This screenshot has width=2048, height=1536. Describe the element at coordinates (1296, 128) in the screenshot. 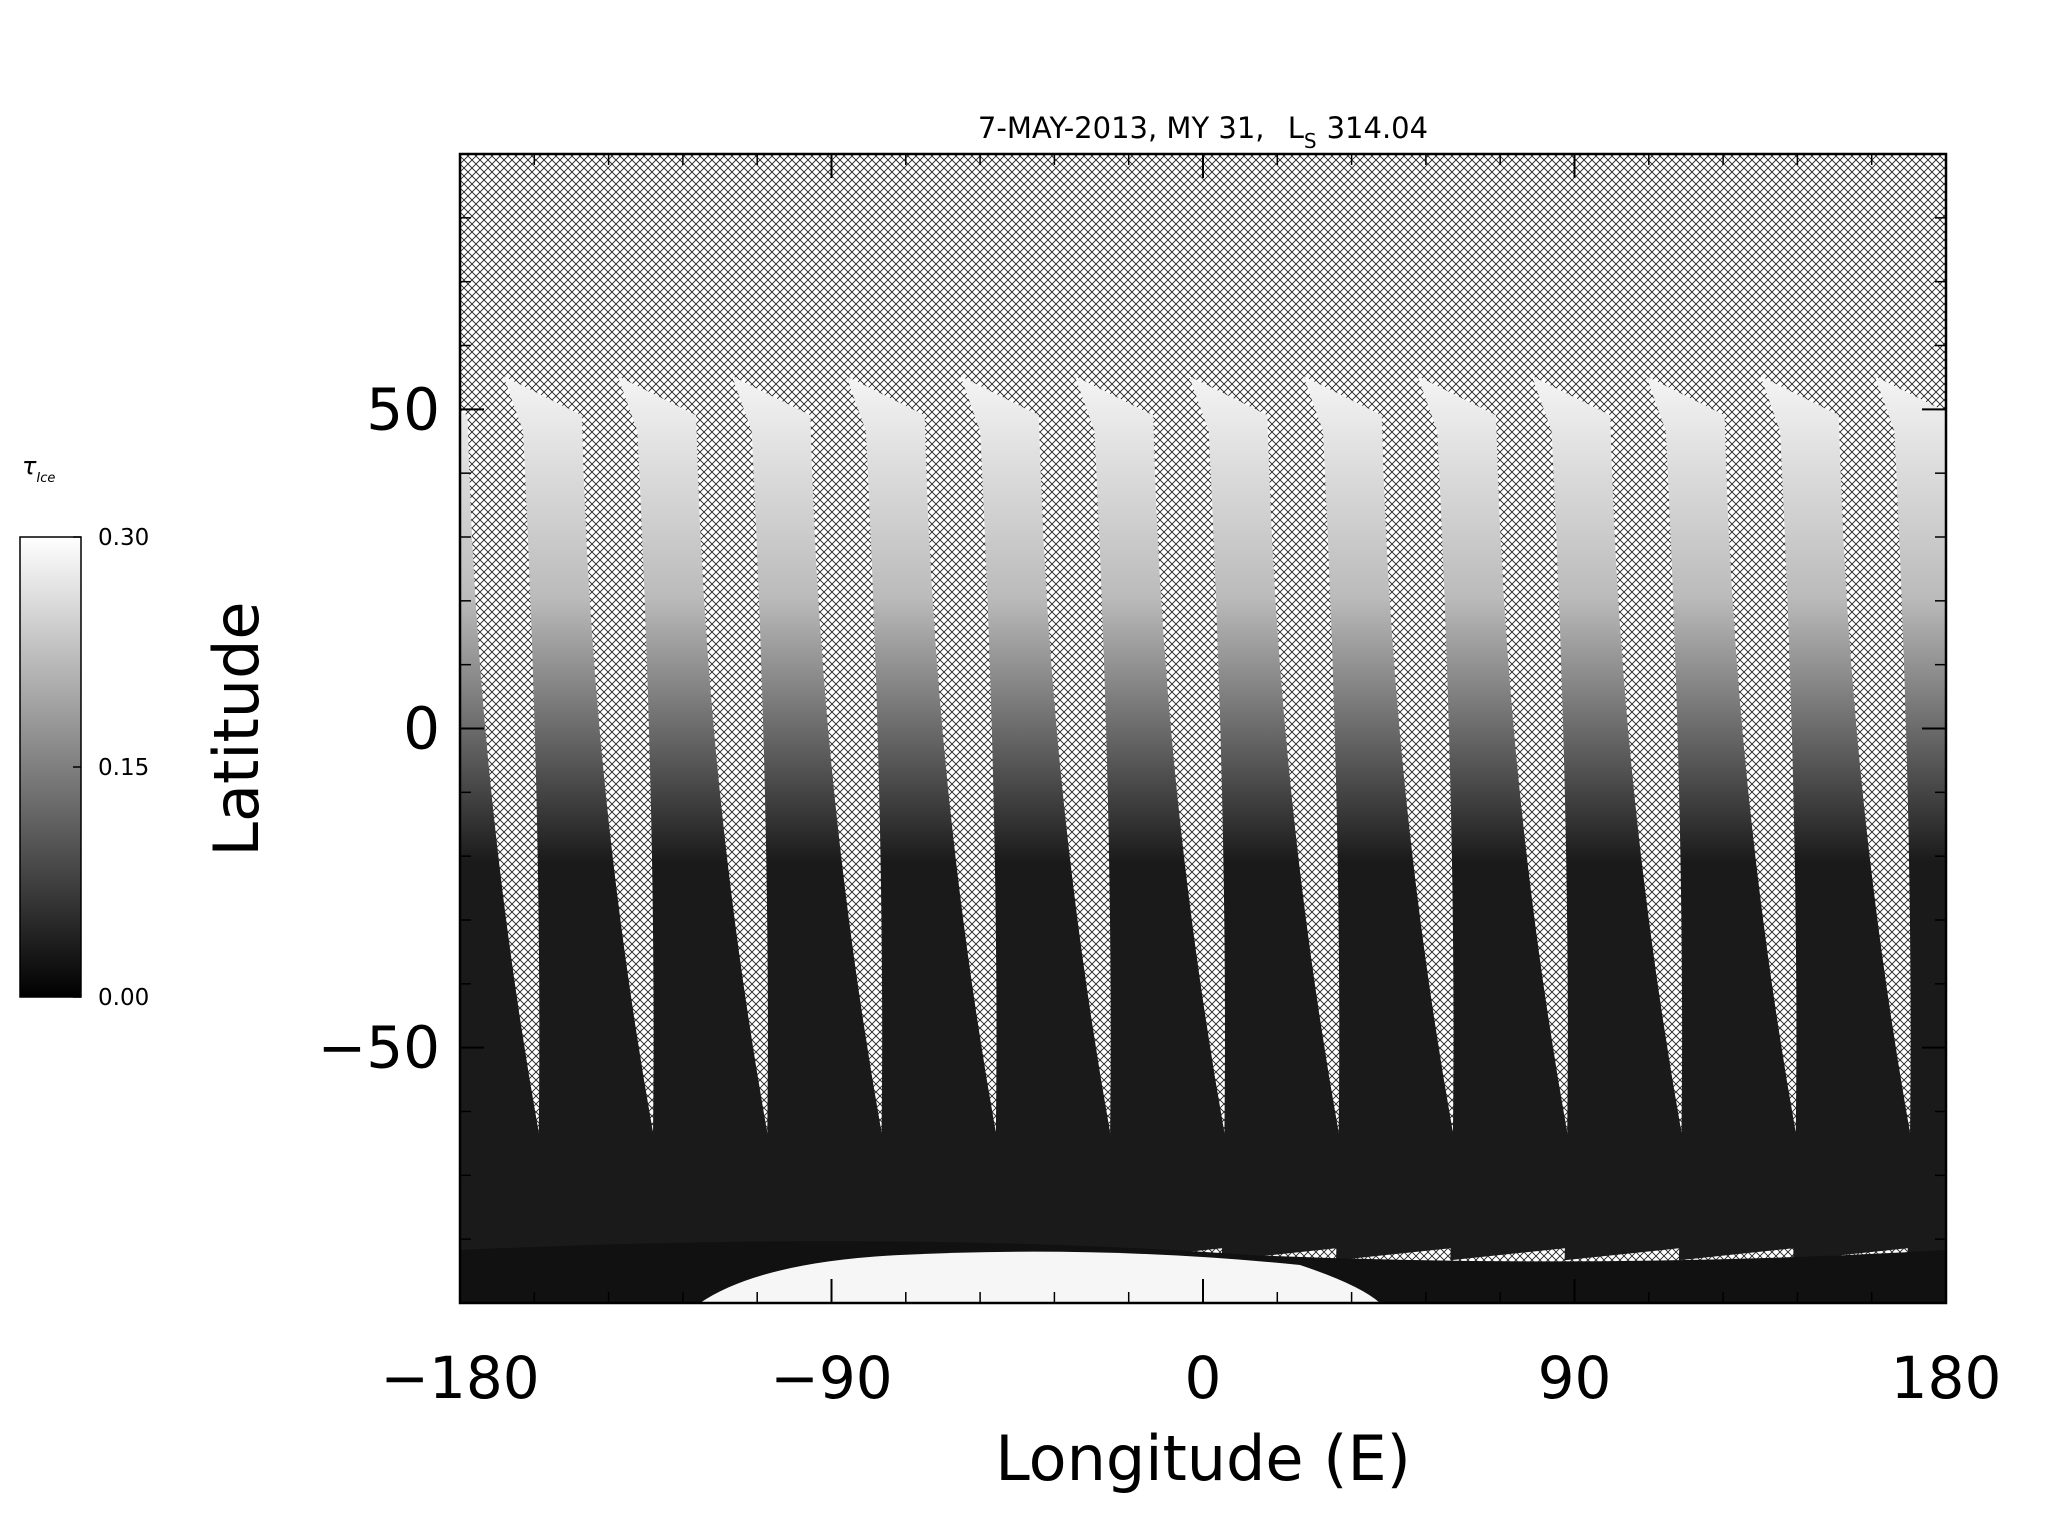

I see `title-symbol: L` at that location.